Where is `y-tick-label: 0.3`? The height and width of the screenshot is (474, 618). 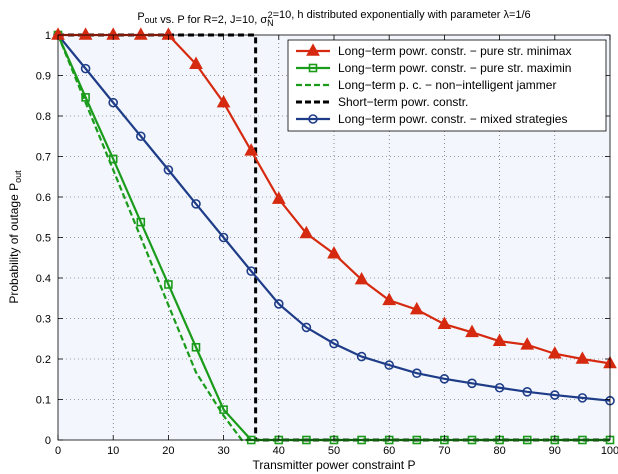 y-tick-label: 0.3 is located at coordinates (43, 320).